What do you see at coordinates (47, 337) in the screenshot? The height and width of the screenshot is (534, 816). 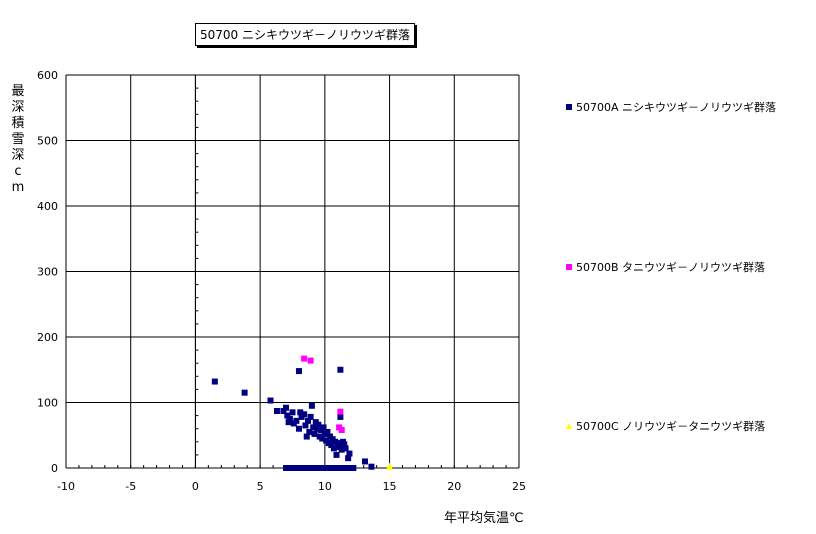 I see `y-tick-label: 200` at bounding box center [47, 337].